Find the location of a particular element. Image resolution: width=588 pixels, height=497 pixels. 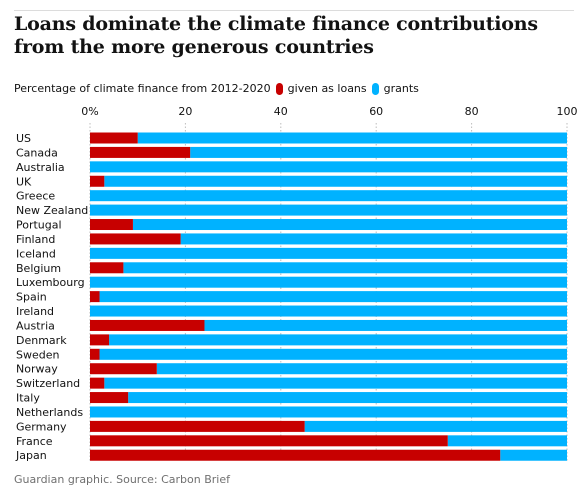

bar-loans-switzerland is located at coordinates (97, 383).